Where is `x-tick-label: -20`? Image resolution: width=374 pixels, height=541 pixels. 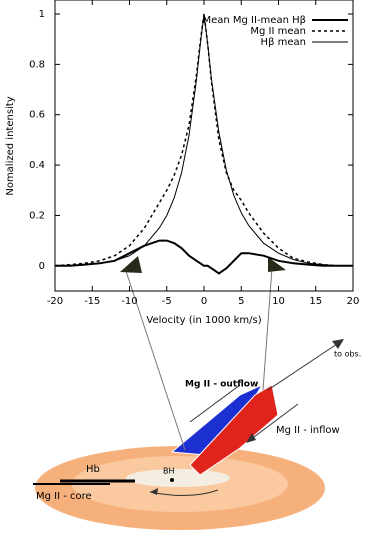
x-tick-label: -20 is located at coordinates (55, 301).